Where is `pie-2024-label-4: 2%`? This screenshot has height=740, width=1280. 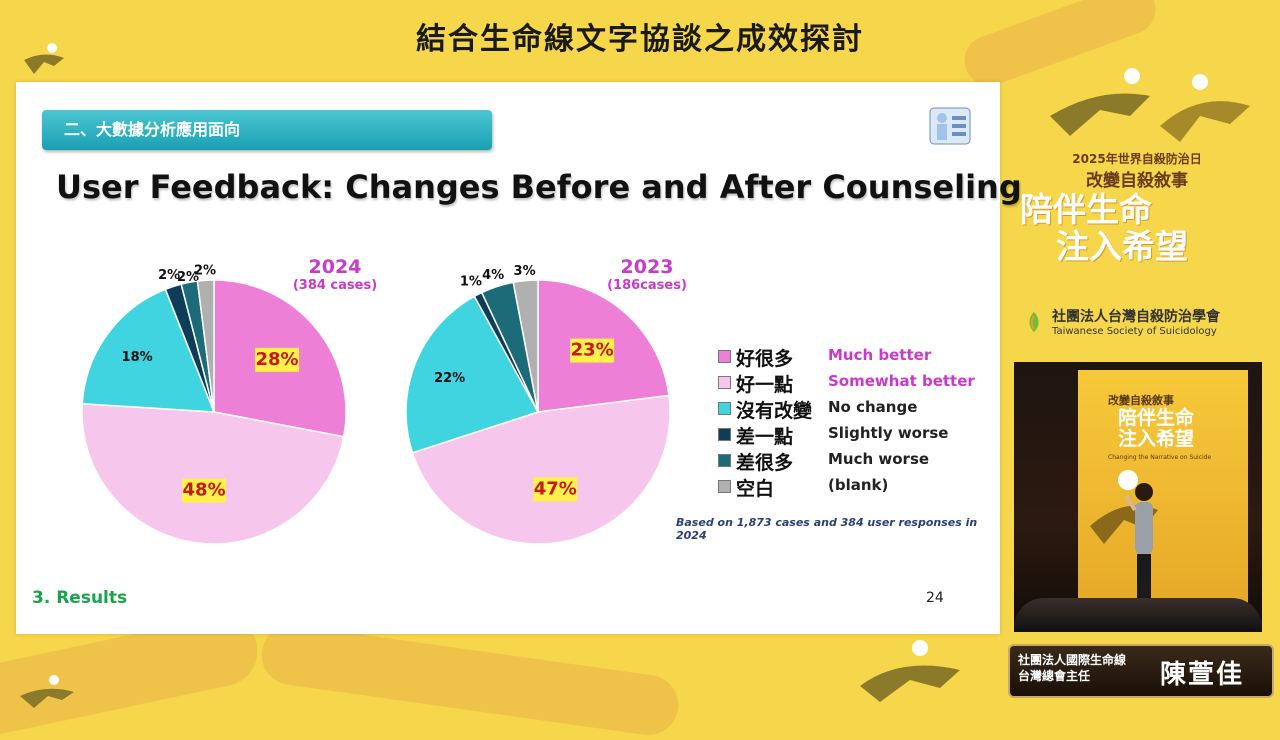 pie-2024-label-4: 2% is located at coordinates (188, 277).